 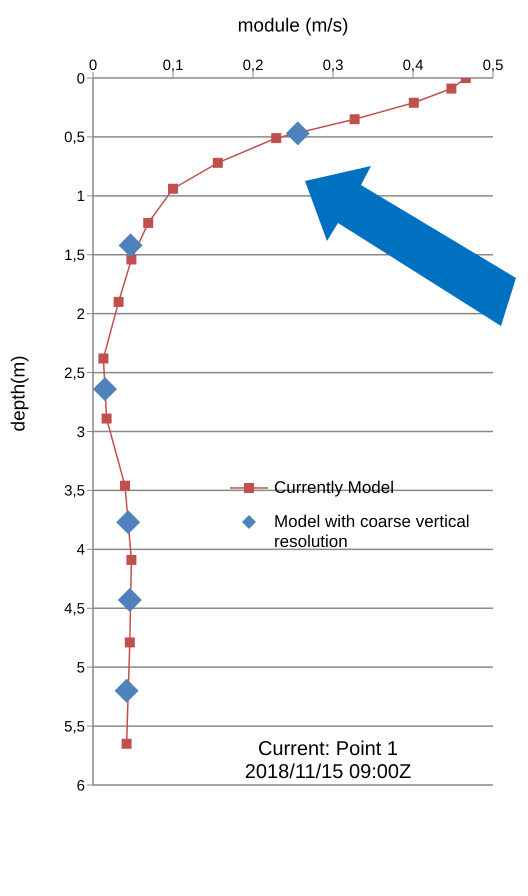 What do you see at coordinates (19, 393) in the screenshot?
I see `y-axis-title: depth(m)` at bounding box center [19, 393].